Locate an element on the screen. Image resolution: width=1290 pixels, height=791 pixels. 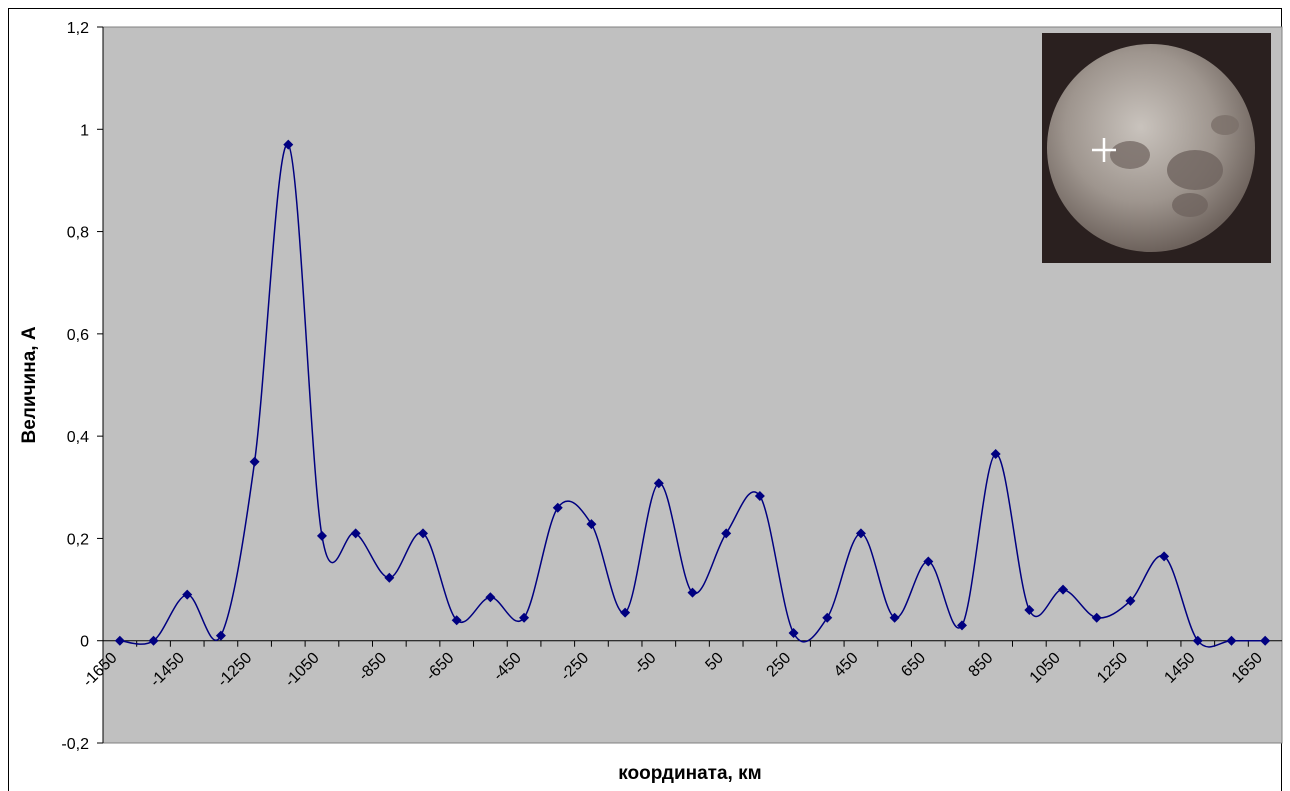
y-tick-label: 0,4 is located at coordinates (78, 437).